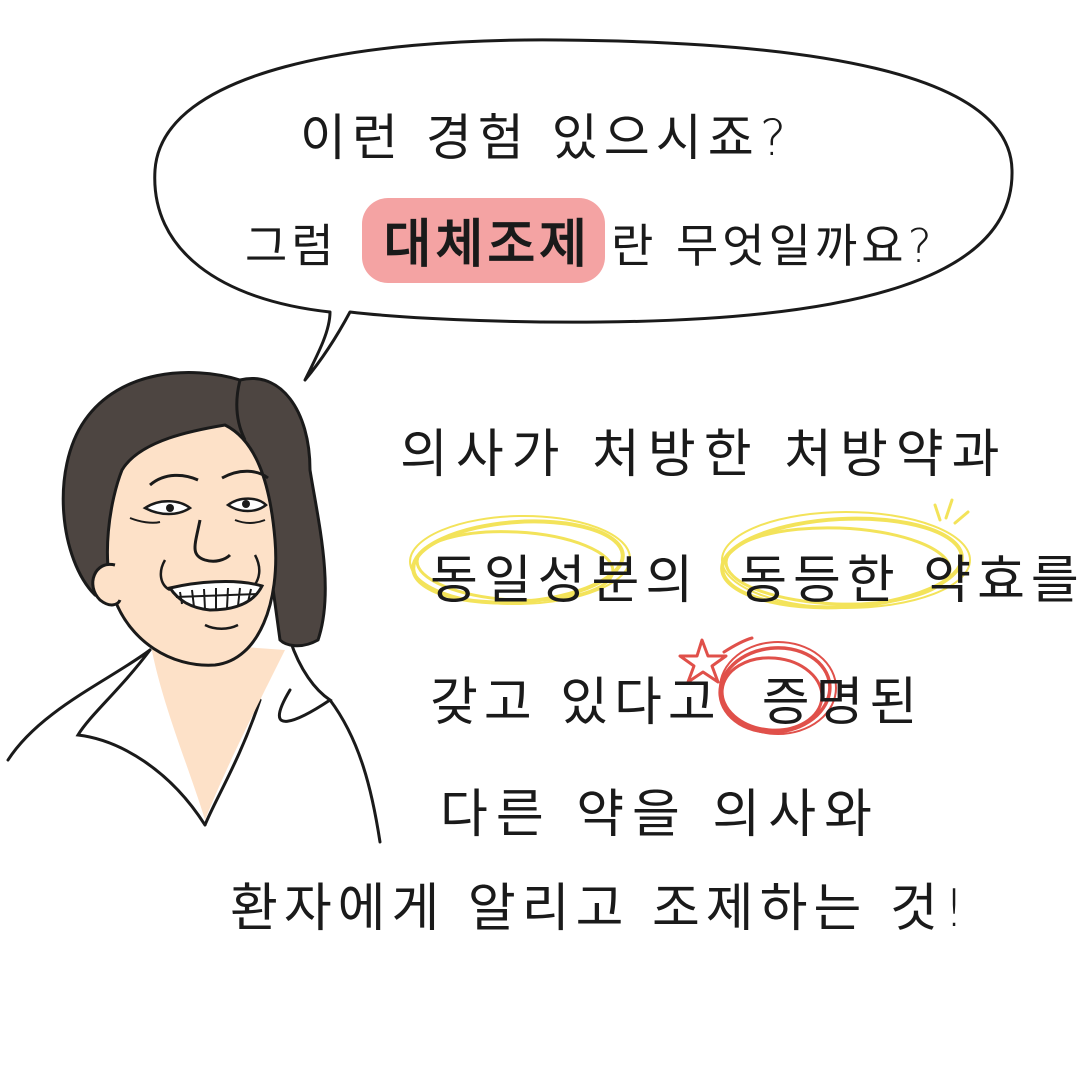 Image resolution: width=1080 pixels, height=1080 pixels. Describe the element at coordinates (217, 730) in the screenshot. I see `neck` at that location.